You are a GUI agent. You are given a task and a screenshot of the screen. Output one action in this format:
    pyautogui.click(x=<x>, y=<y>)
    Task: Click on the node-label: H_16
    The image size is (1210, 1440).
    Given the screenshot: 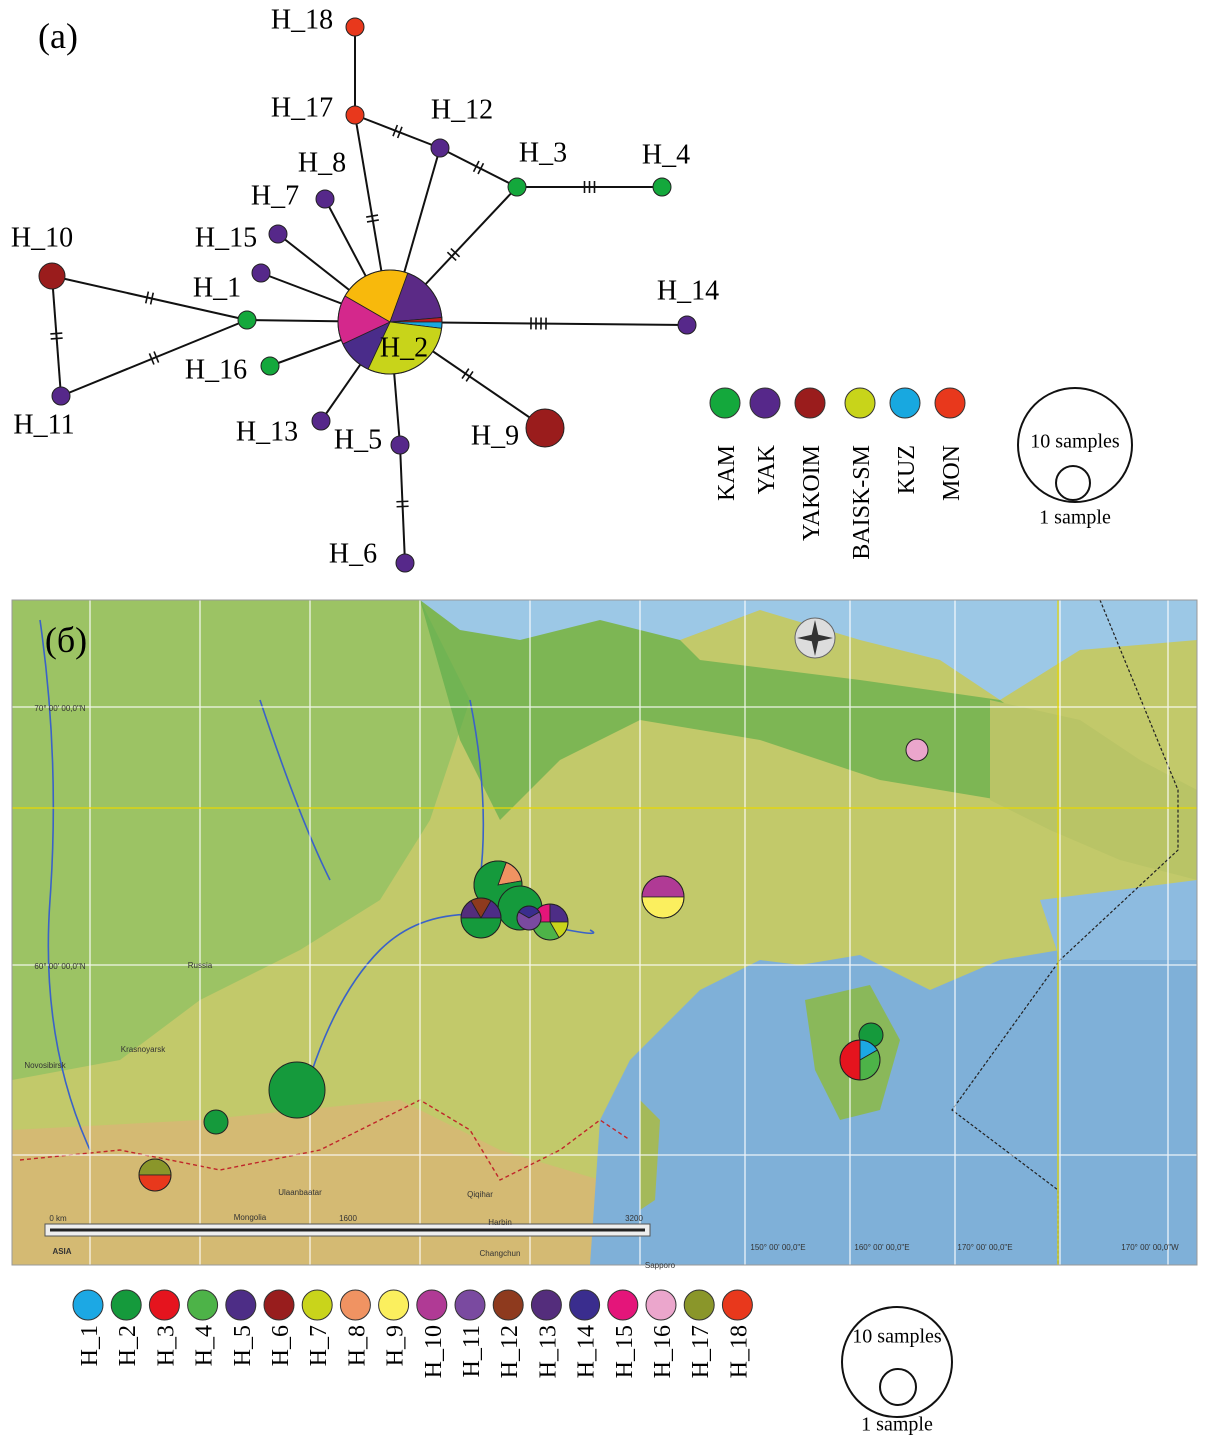 What is the action you would take?
    pyautogui.click(x=216, y=369)
    